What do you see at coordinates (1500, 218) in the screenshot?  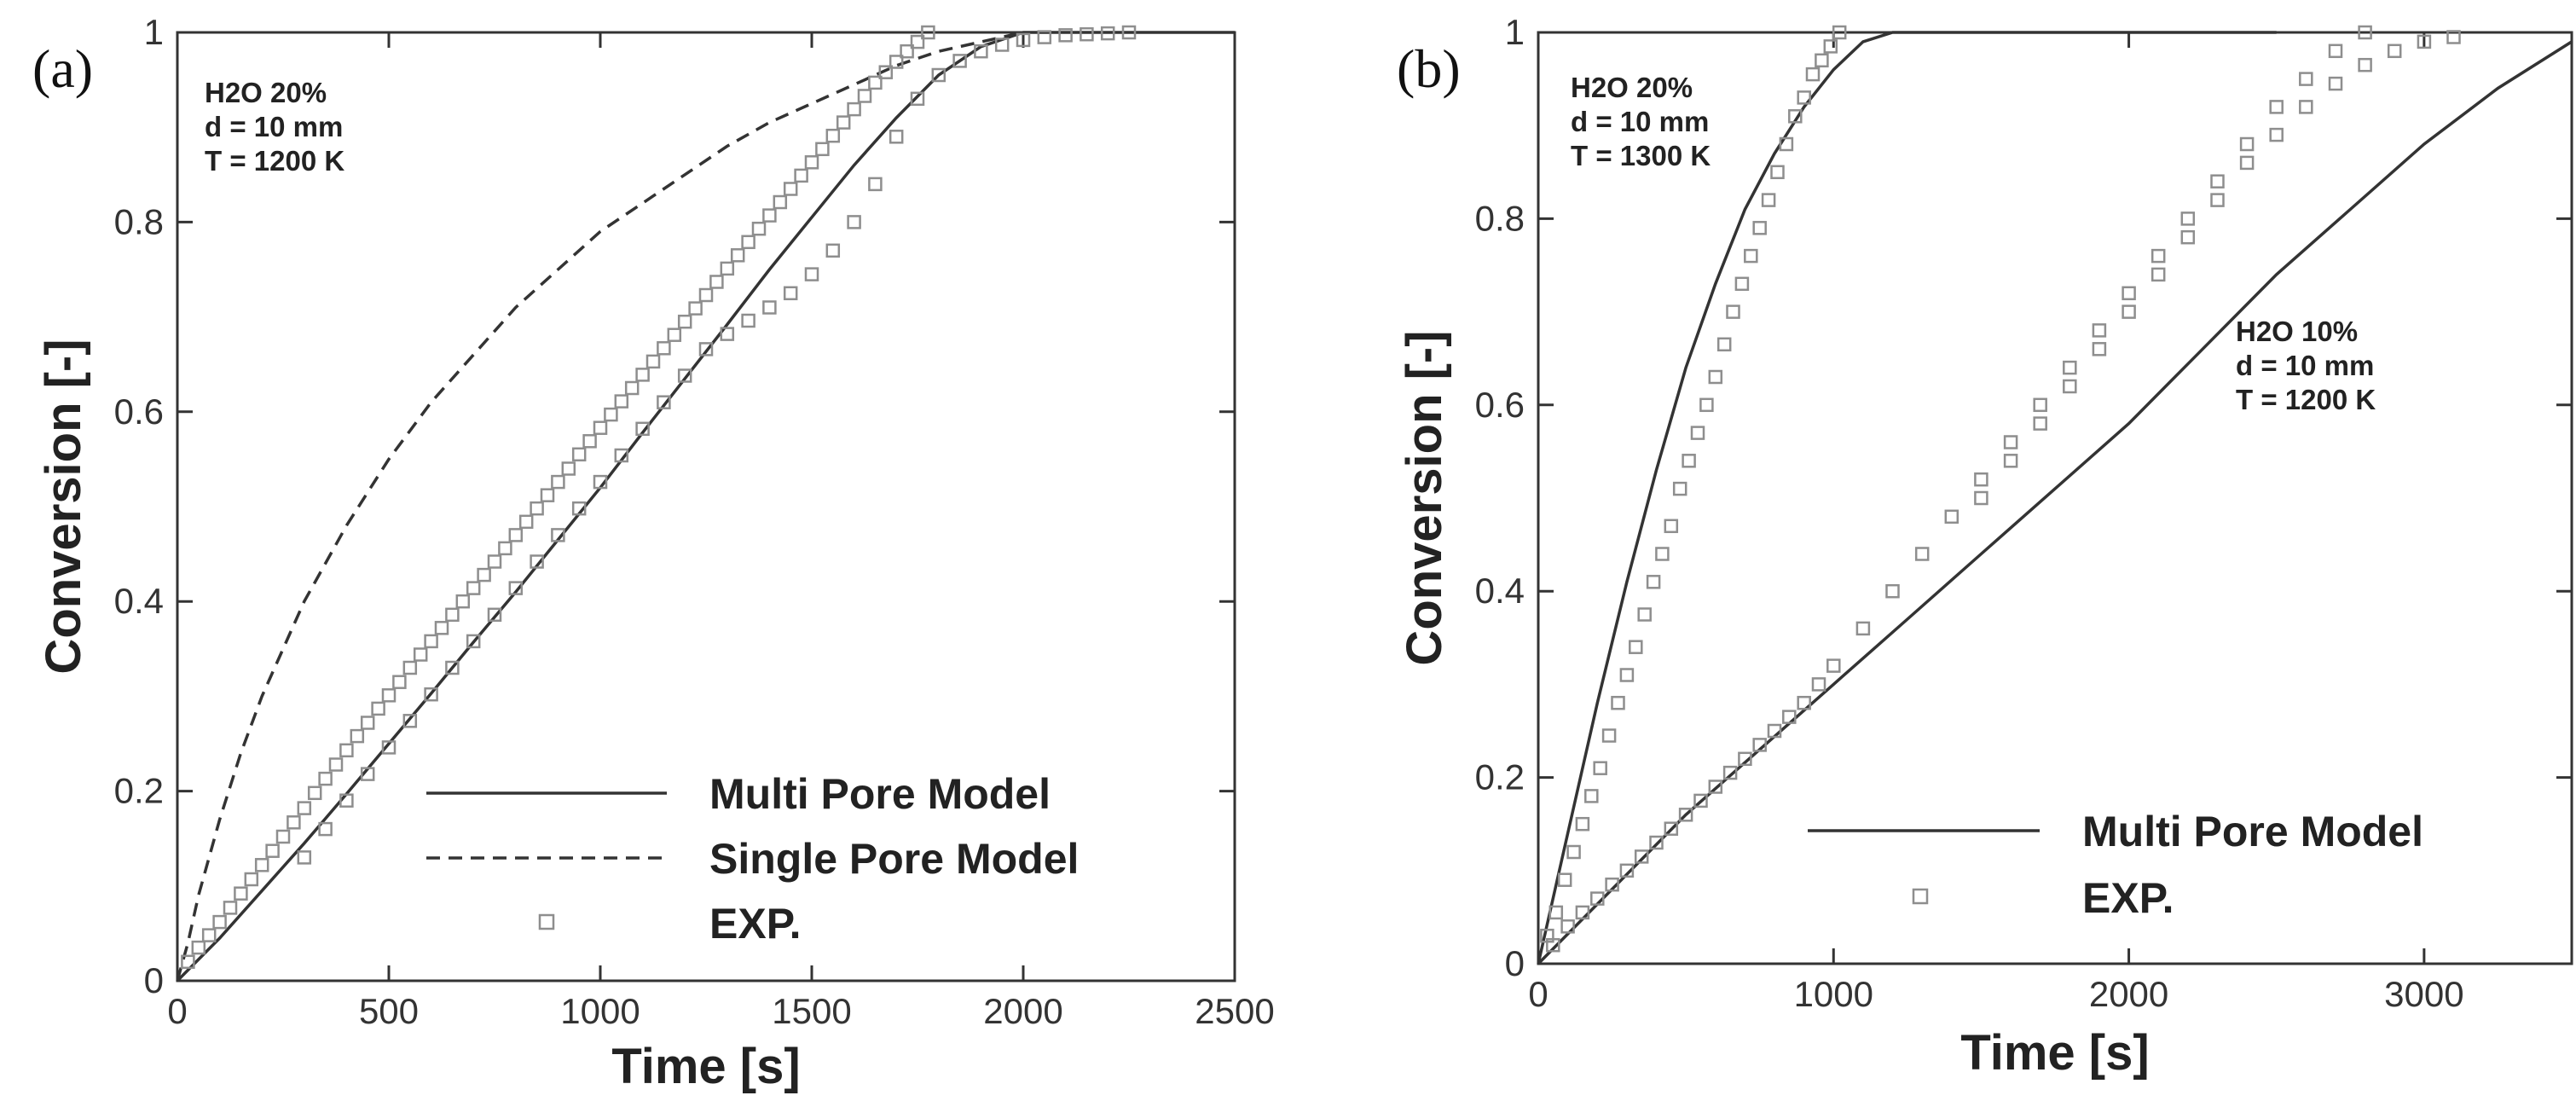 I see `y-tick-label: 0.8` at bounding box center [1500, 218].